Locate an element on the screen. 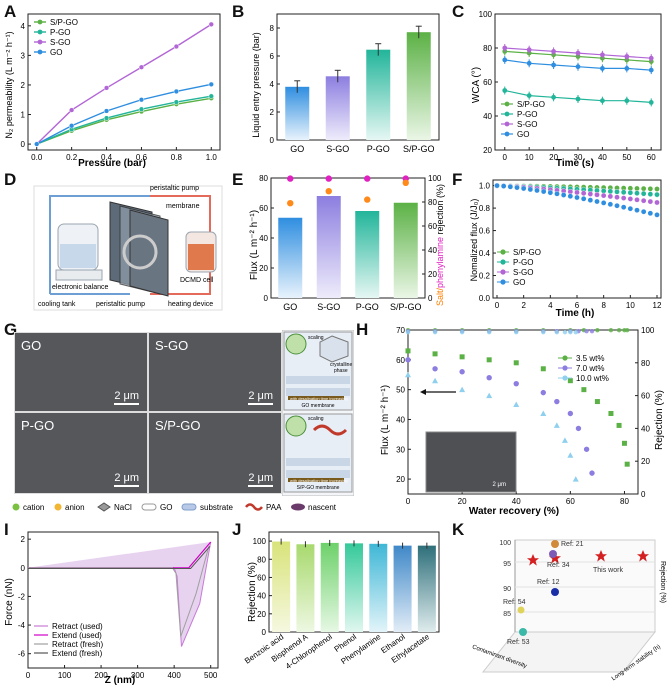 The image size is (667, 688). h-arrow-head is located at coordinates (423, 392).